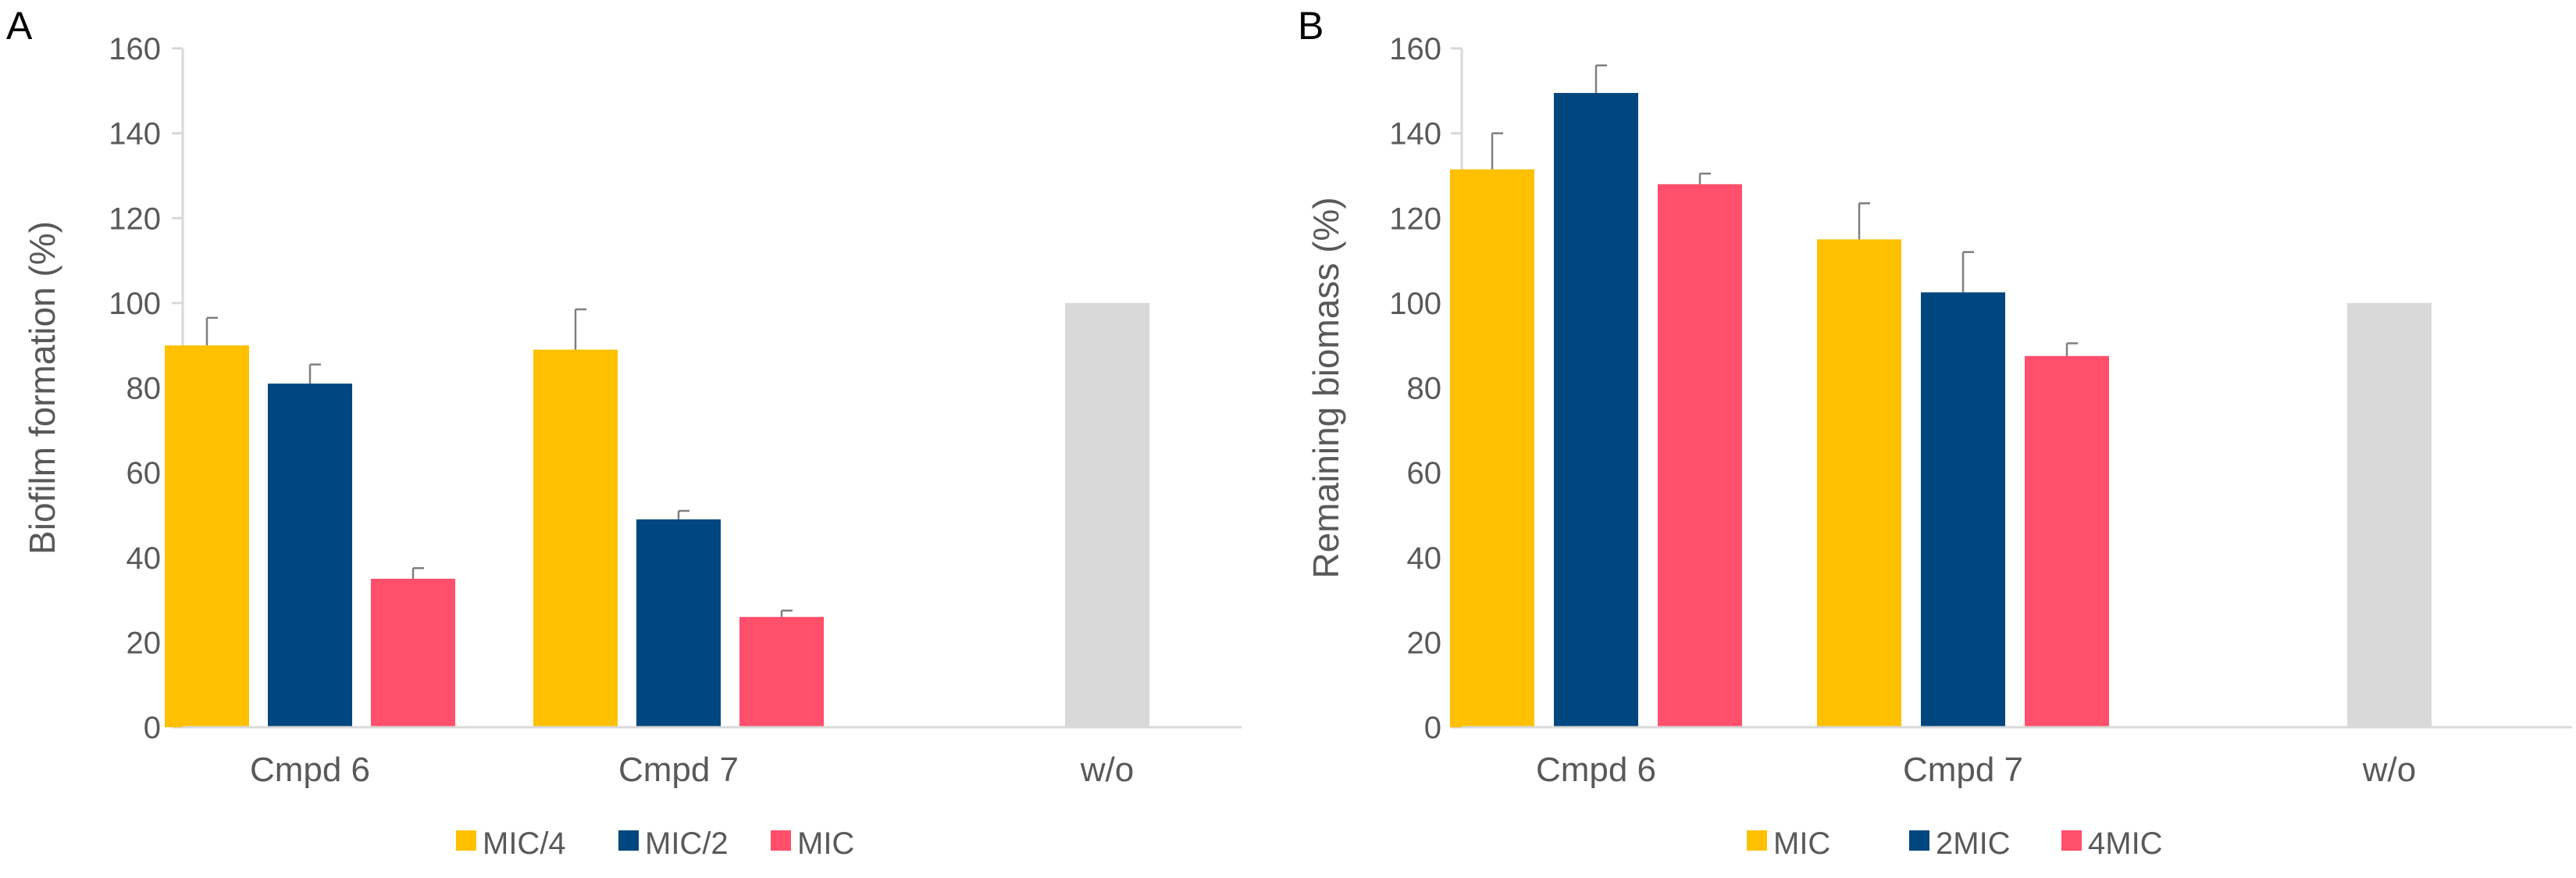 The height and width of the screenshot is (878, 2576). Describe the element at coordinates (1311, 26) in the screenshot. I see `panel-label: B` at that location.